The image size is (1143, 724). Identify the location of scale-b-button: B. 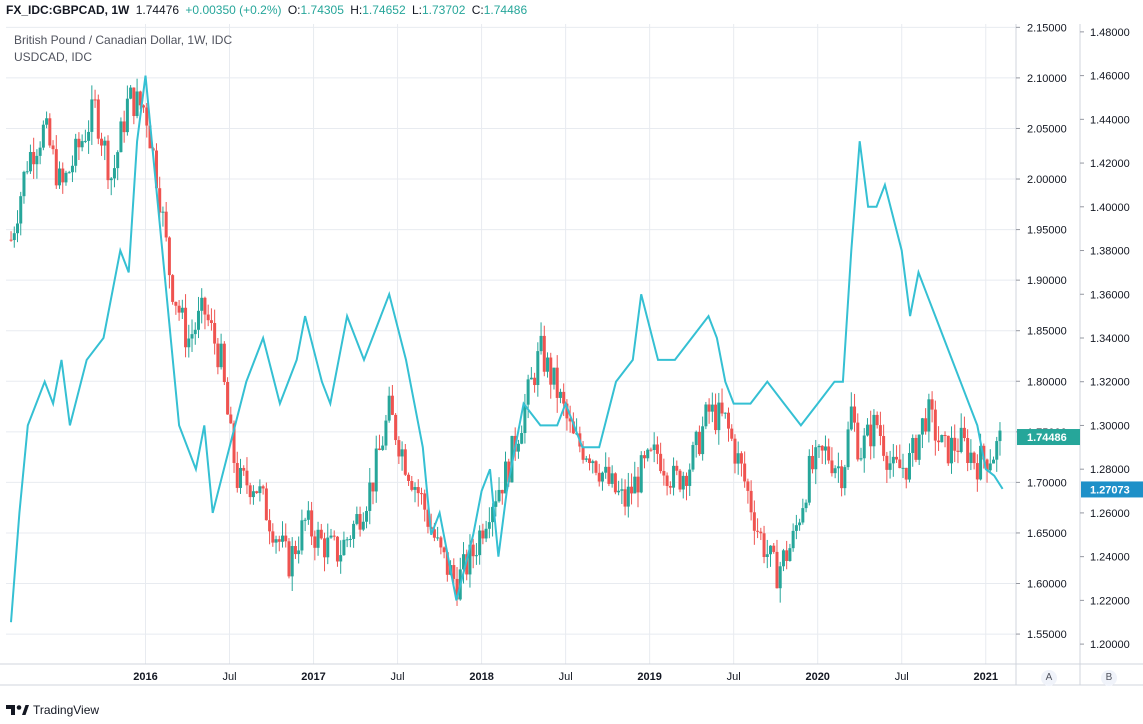
(1109, 678).